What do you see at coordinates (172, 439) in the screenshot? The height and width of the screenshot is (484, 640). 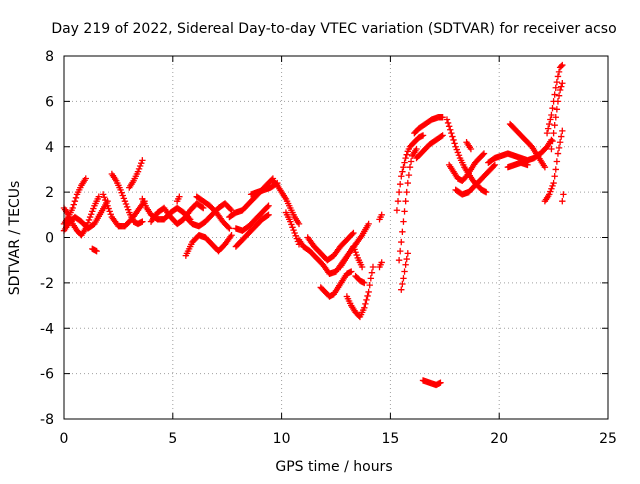 I see `x-tick-label: 5` at bounding box center [172, 439].